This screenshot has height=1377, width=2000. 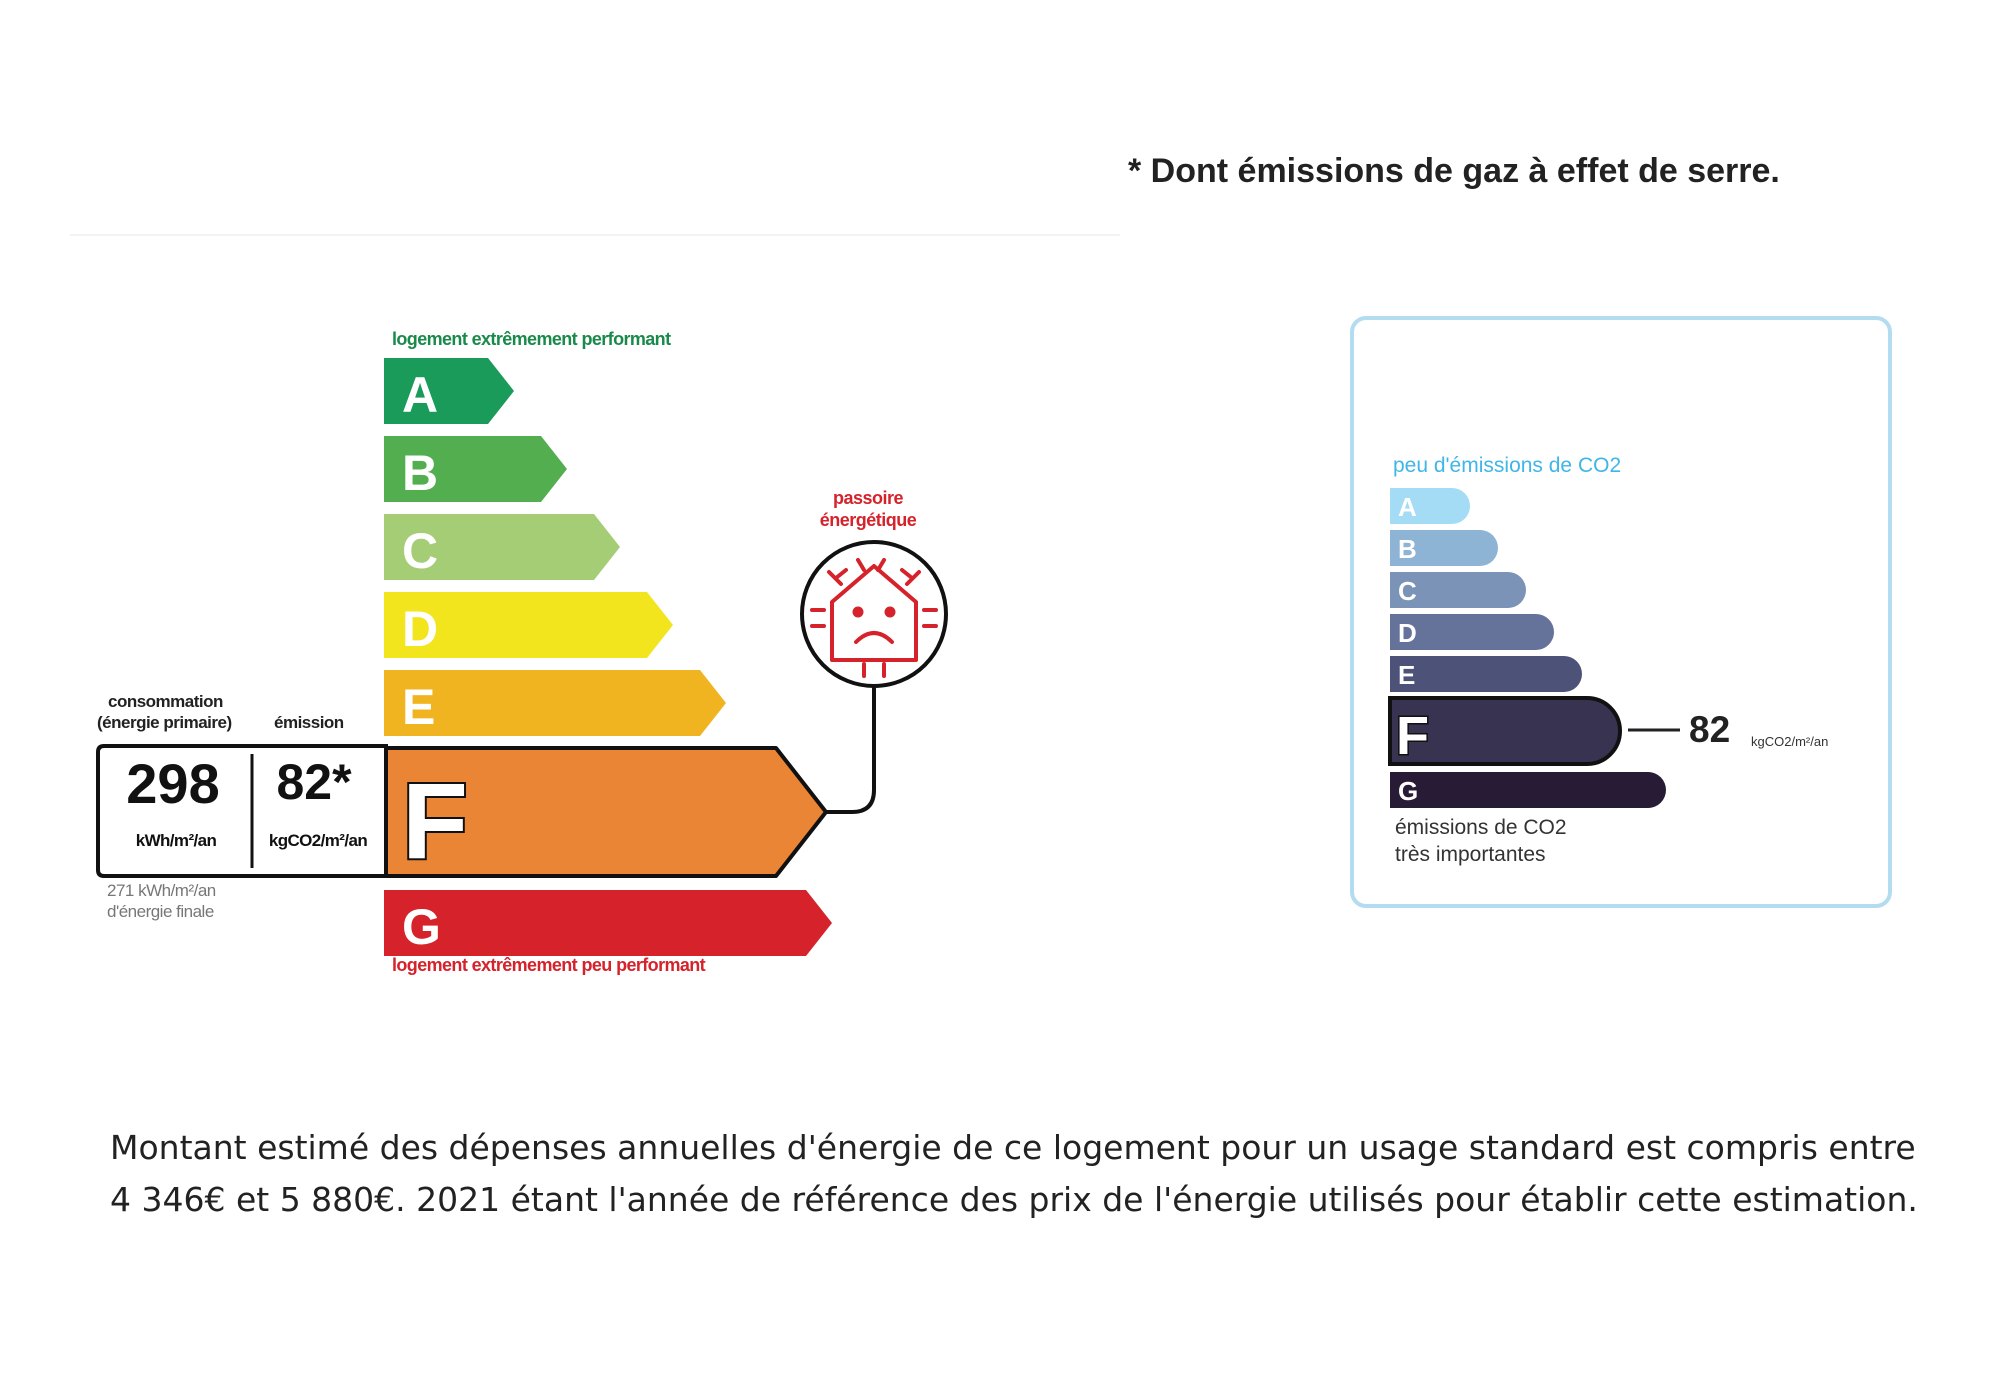 I want to click on ges-class-a-bar, so click(x=1430, y=506).